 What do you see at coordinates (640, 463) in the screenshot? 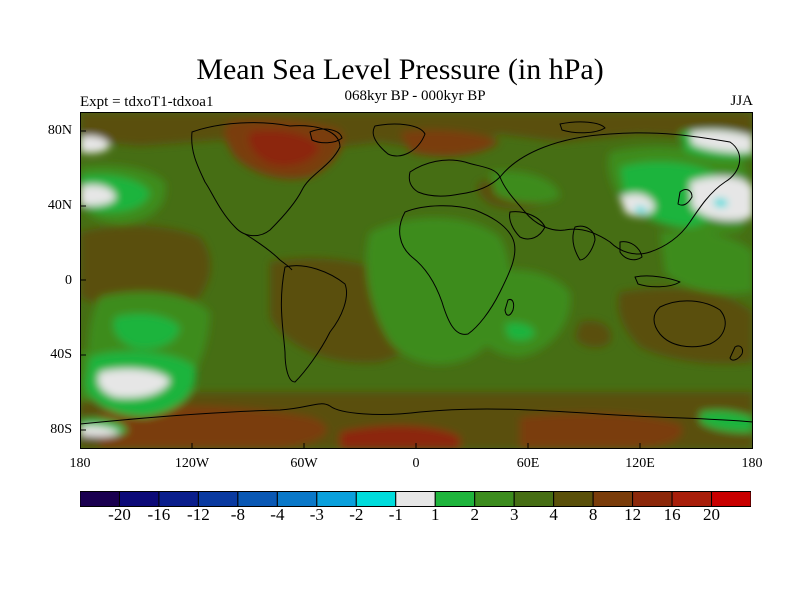
I see `lon-tick-120e: 120E` at bounding box center [640, 463].